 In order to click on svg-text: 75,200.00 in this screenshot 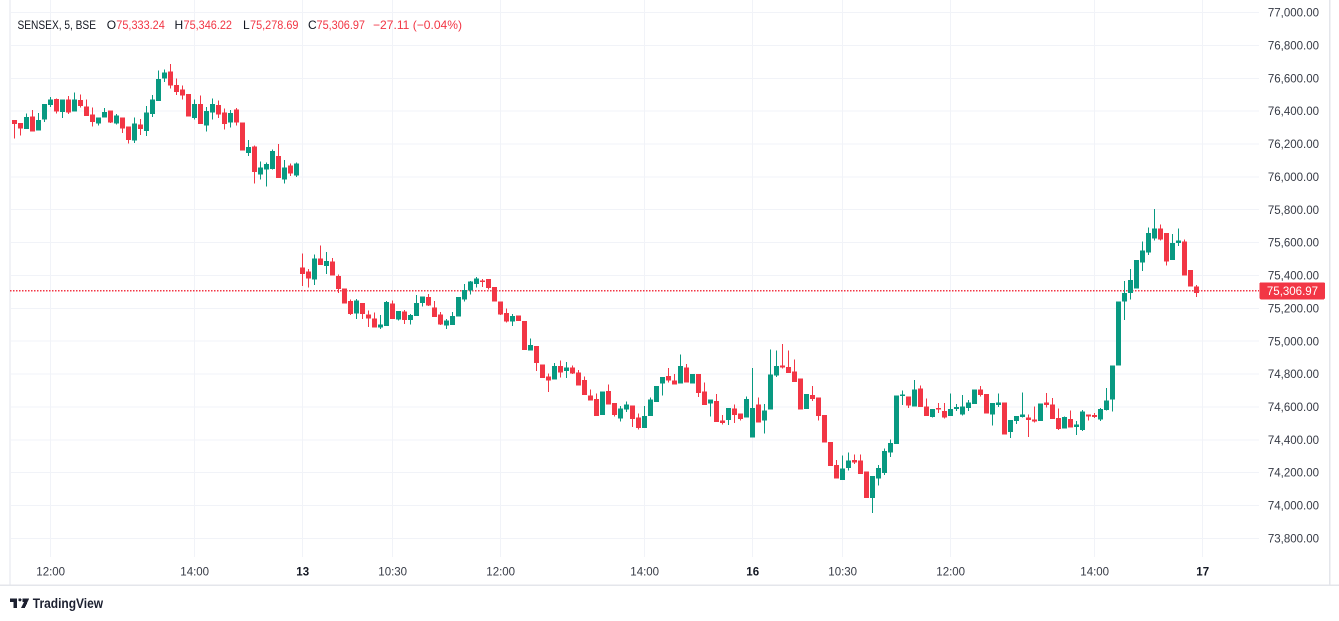, I will do `click(1293, 309)`.